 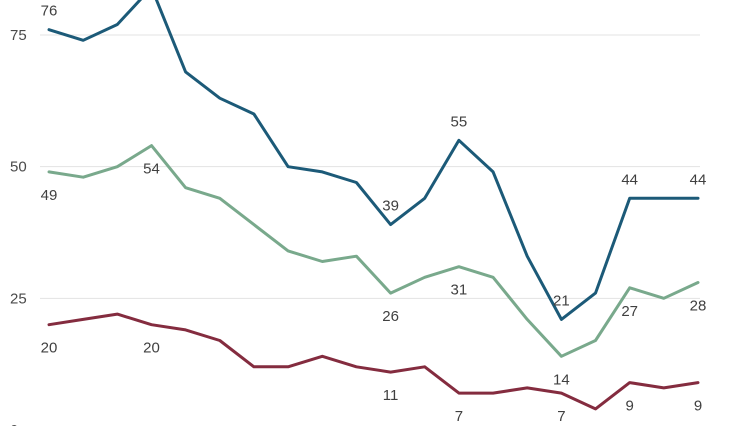 I want to click on y-tick-label-75: 75, so click(x=18, y=35).